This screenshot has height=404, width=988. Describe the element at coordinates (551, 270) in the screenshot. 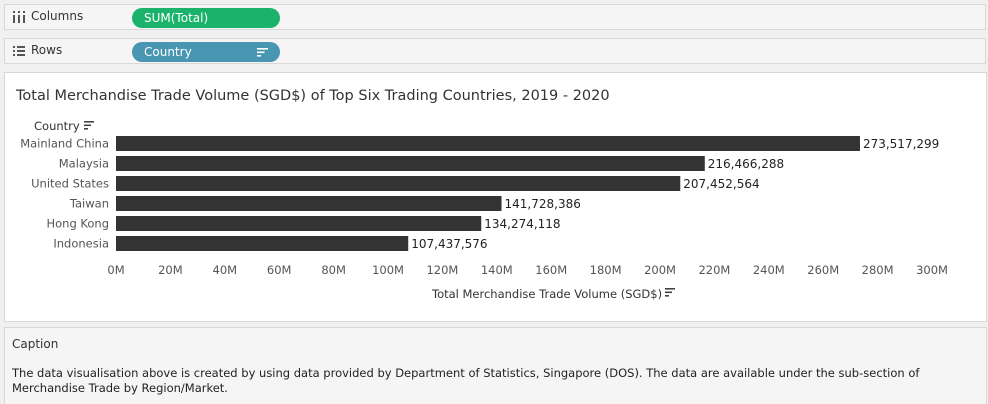

I see `x-tick-label: 160M` at that location.